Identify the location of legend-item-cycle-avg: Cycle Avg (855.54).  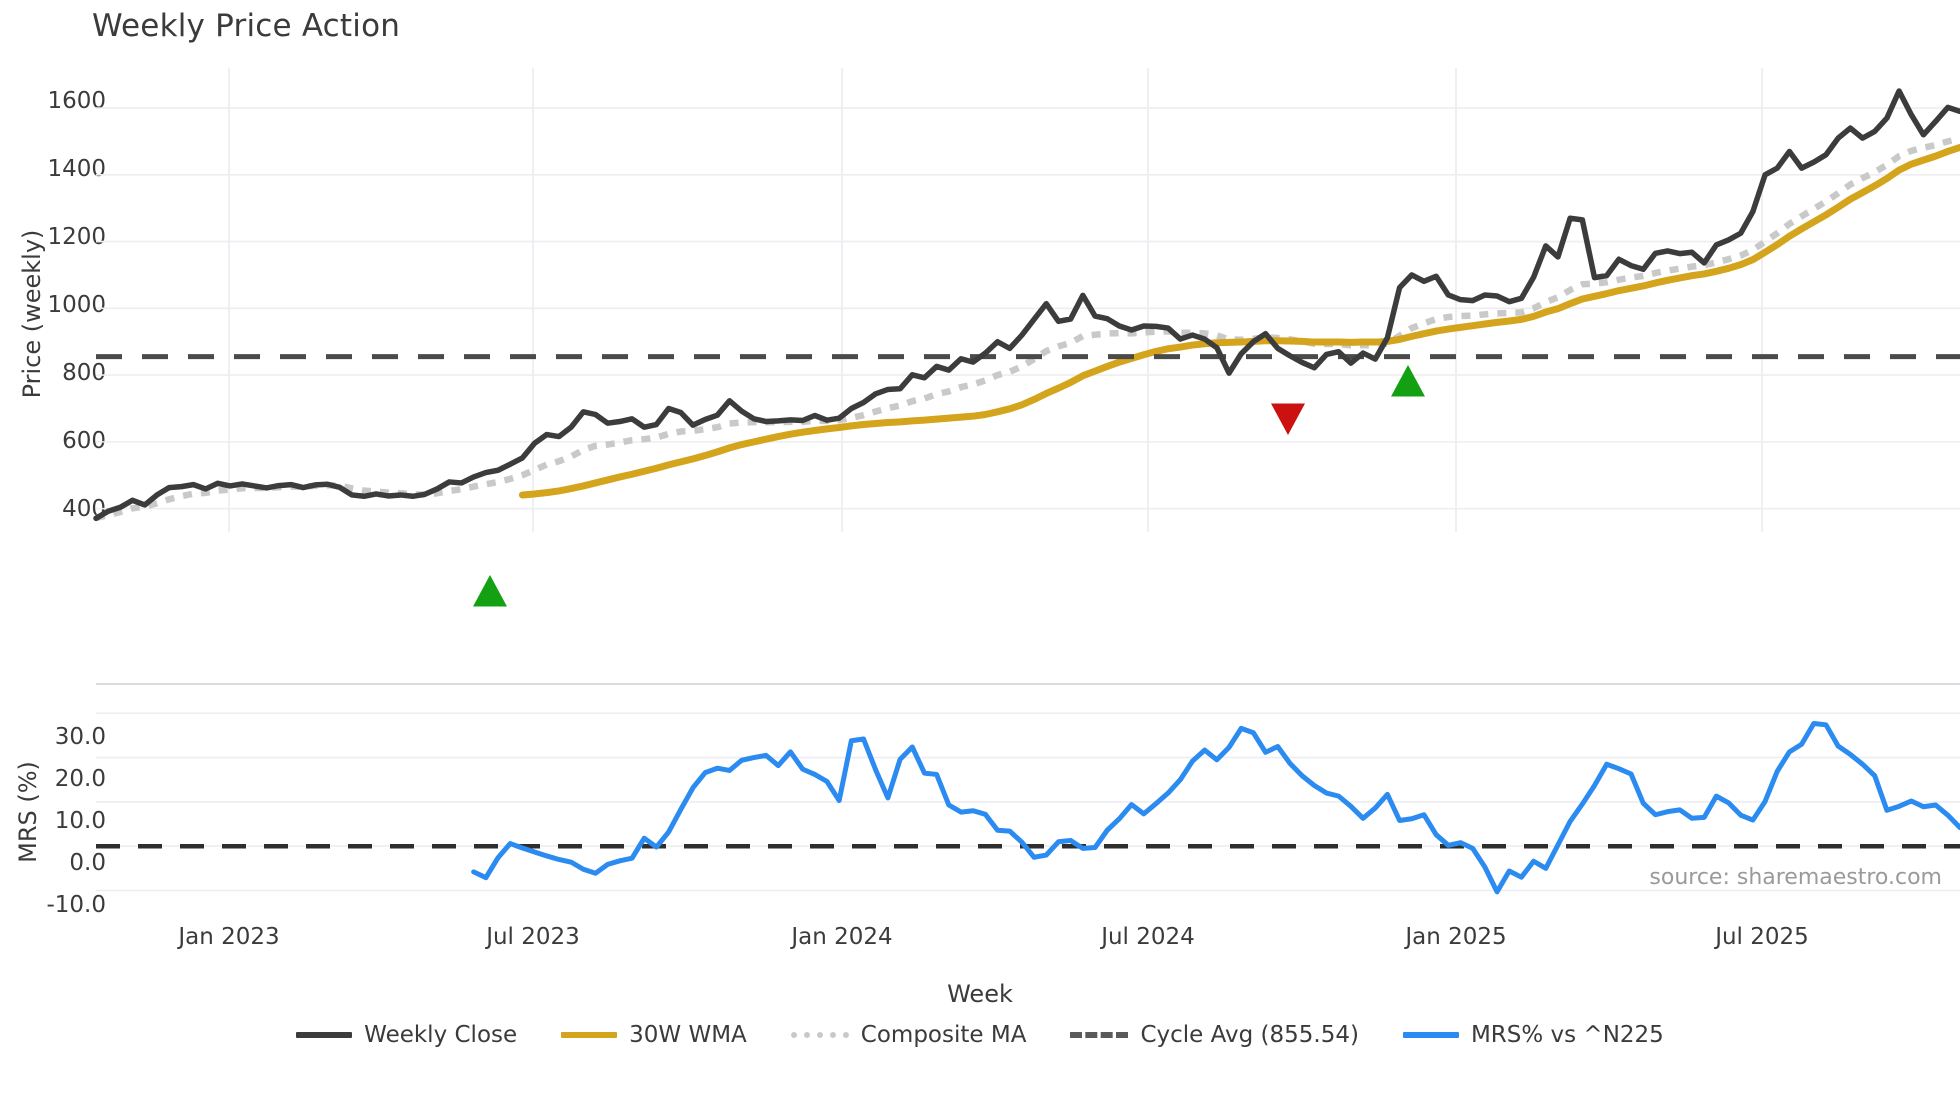
(1214, 1035).